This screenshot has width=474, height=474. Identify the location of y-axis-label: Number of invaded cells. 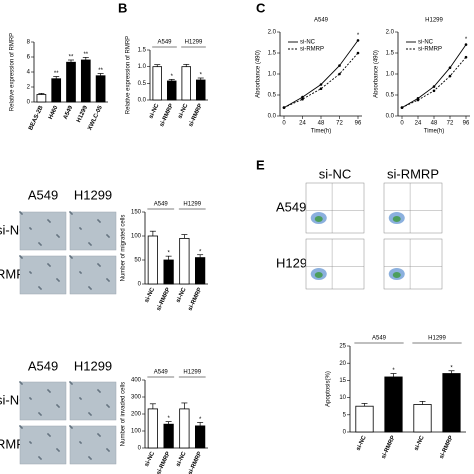
(124, 414).